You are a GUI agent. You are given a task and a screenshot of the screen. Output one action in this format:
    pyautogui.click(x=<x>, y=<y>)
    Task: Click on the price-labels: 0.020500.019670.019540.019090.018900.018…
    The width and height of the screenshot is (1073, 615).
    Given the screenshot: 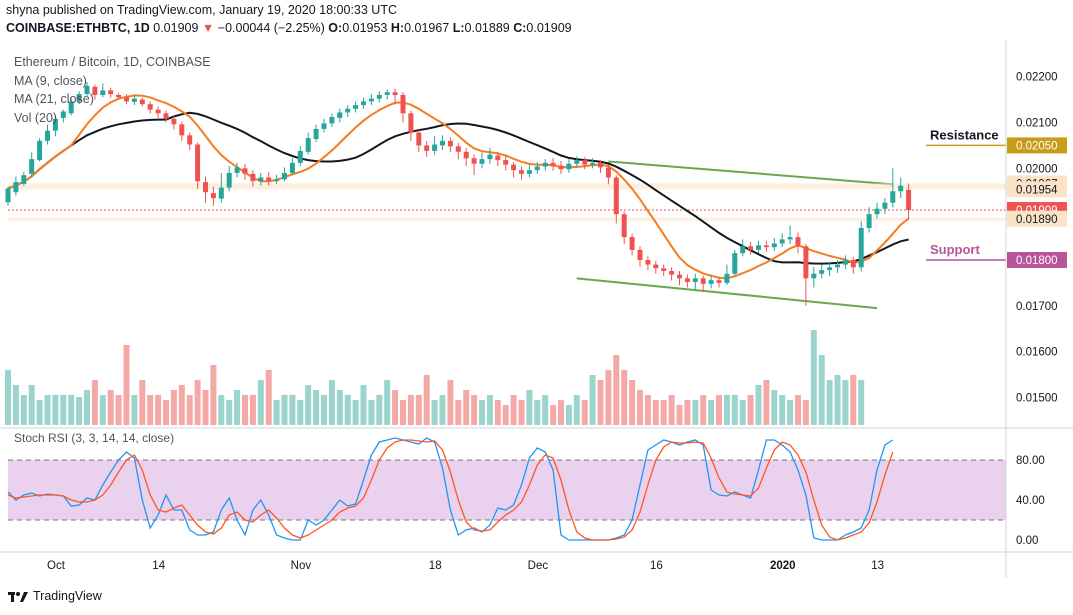 What is the action you would take?
    pyautogui.click(x=1037, y=202)
    